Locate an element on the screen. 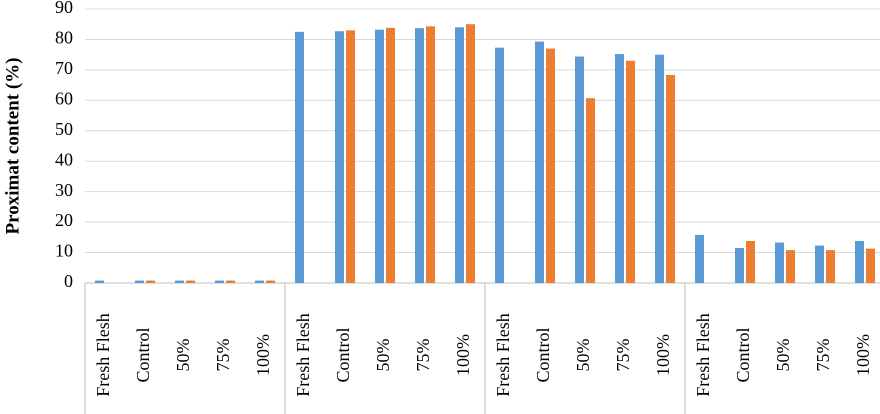 The height and width of the screenshot is (414, 880). y-tick-label: 60 is located at coordinates (64, 98).